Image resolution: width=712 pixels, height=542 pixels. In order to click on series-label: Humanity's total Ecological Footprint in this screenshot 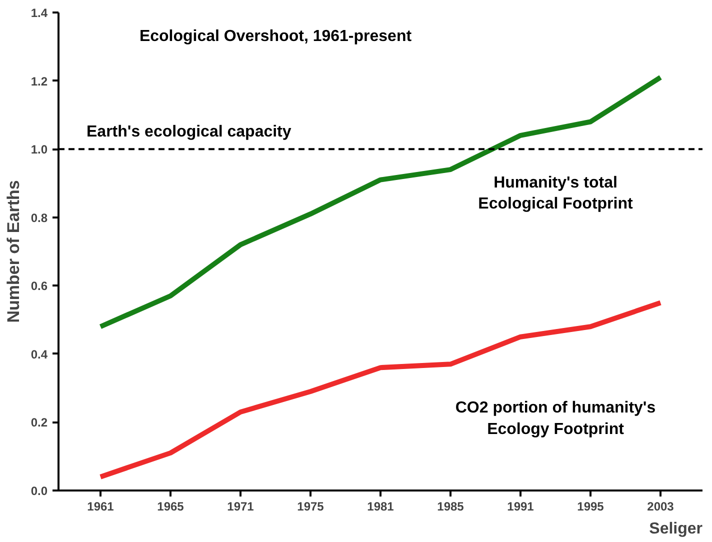, I will do `click(556, 193)`.